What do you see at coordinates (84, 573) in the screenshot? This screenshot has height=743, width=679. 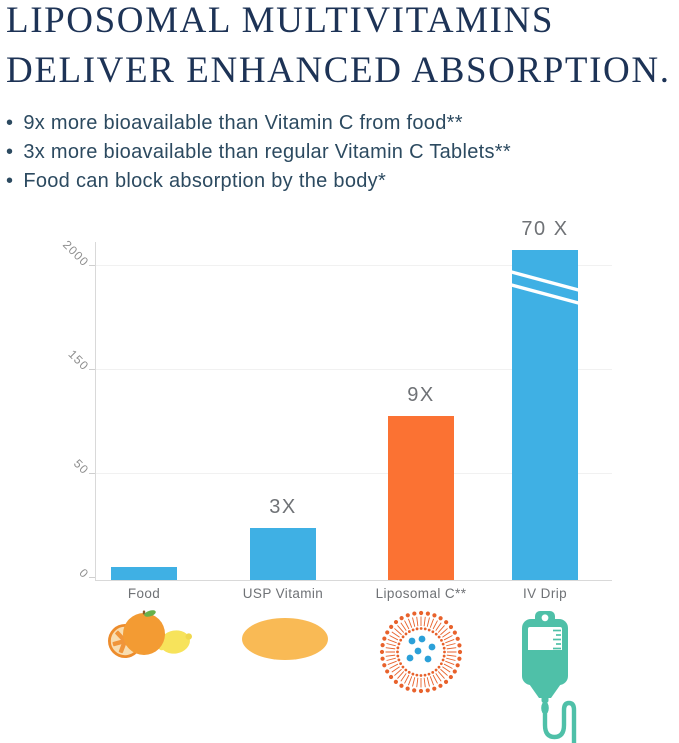 I see `y-axis-tick-label: 0` at bounding box center [84, 573].